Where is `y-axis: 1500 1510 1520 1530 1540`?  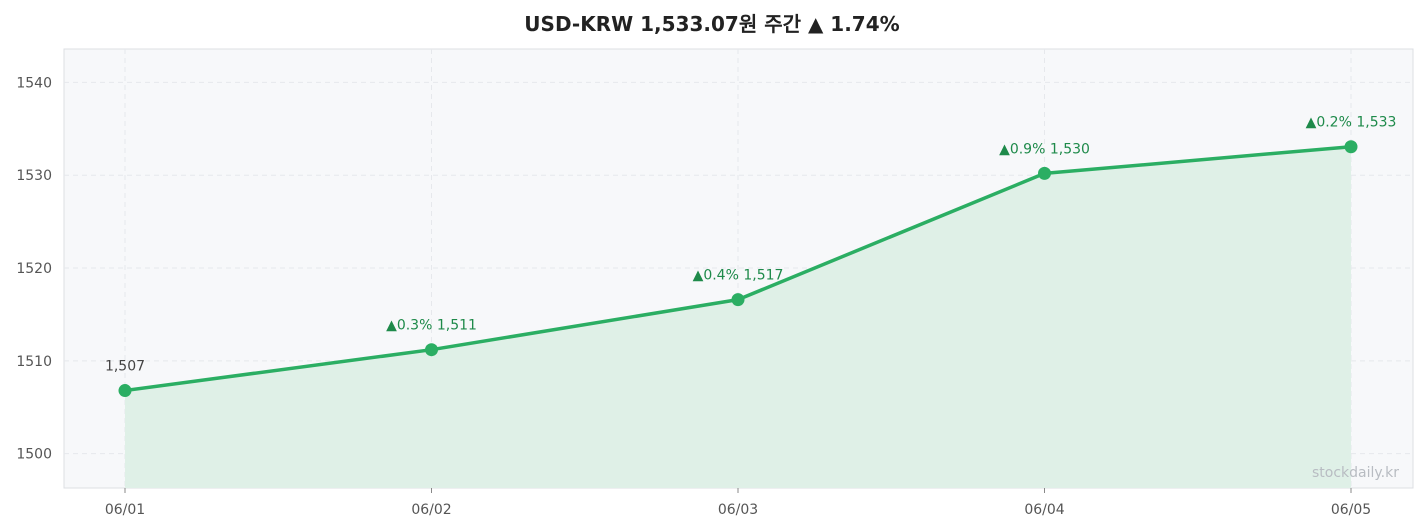 y-axis: 1500 1510 1520 1530 1540 is located at coordinates (34, 268).